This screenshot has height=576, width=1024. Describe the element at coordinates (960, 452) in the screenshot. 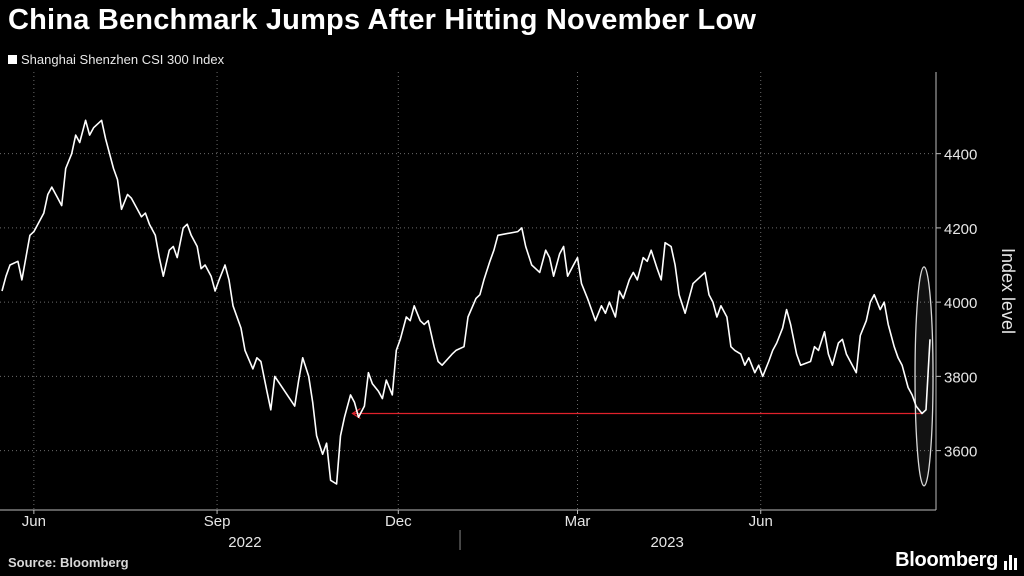

I see `y-tick-label: 3600` at that location.